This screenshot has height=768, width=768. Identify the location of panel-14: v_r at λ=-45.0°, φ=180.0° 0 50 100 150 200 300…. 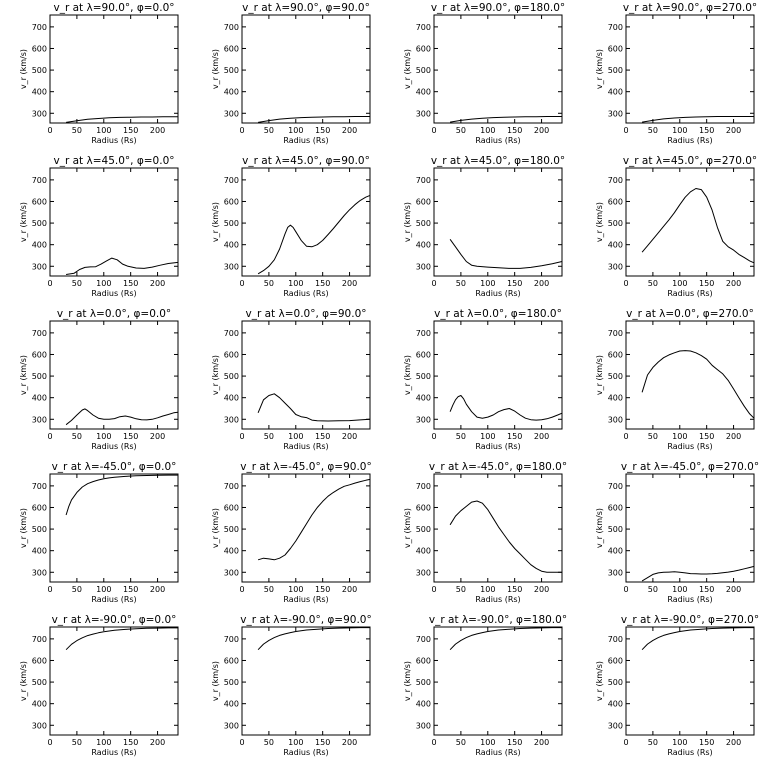
(485, 532).